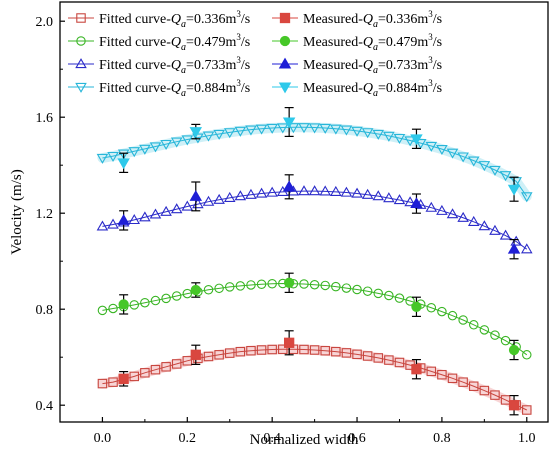  I want to click on y-tick-label: 2.0, so click(45, 22).